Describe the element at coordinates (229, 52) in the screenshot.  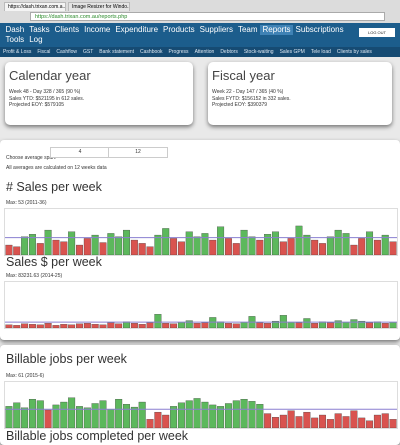
I see `subnav-item: Debtors` at that location.